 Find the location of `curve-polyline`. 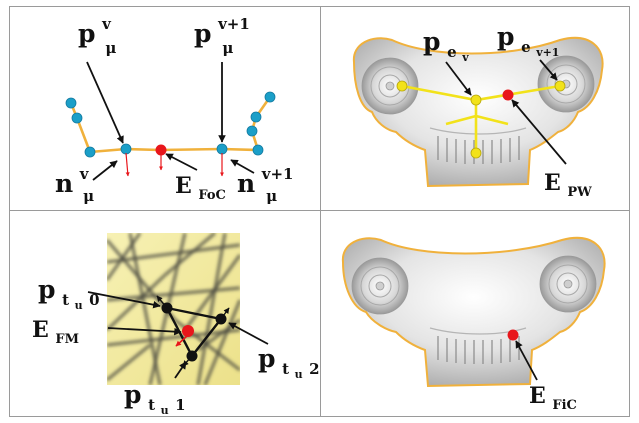

curve-polyline is located at coordinates (170, 125).